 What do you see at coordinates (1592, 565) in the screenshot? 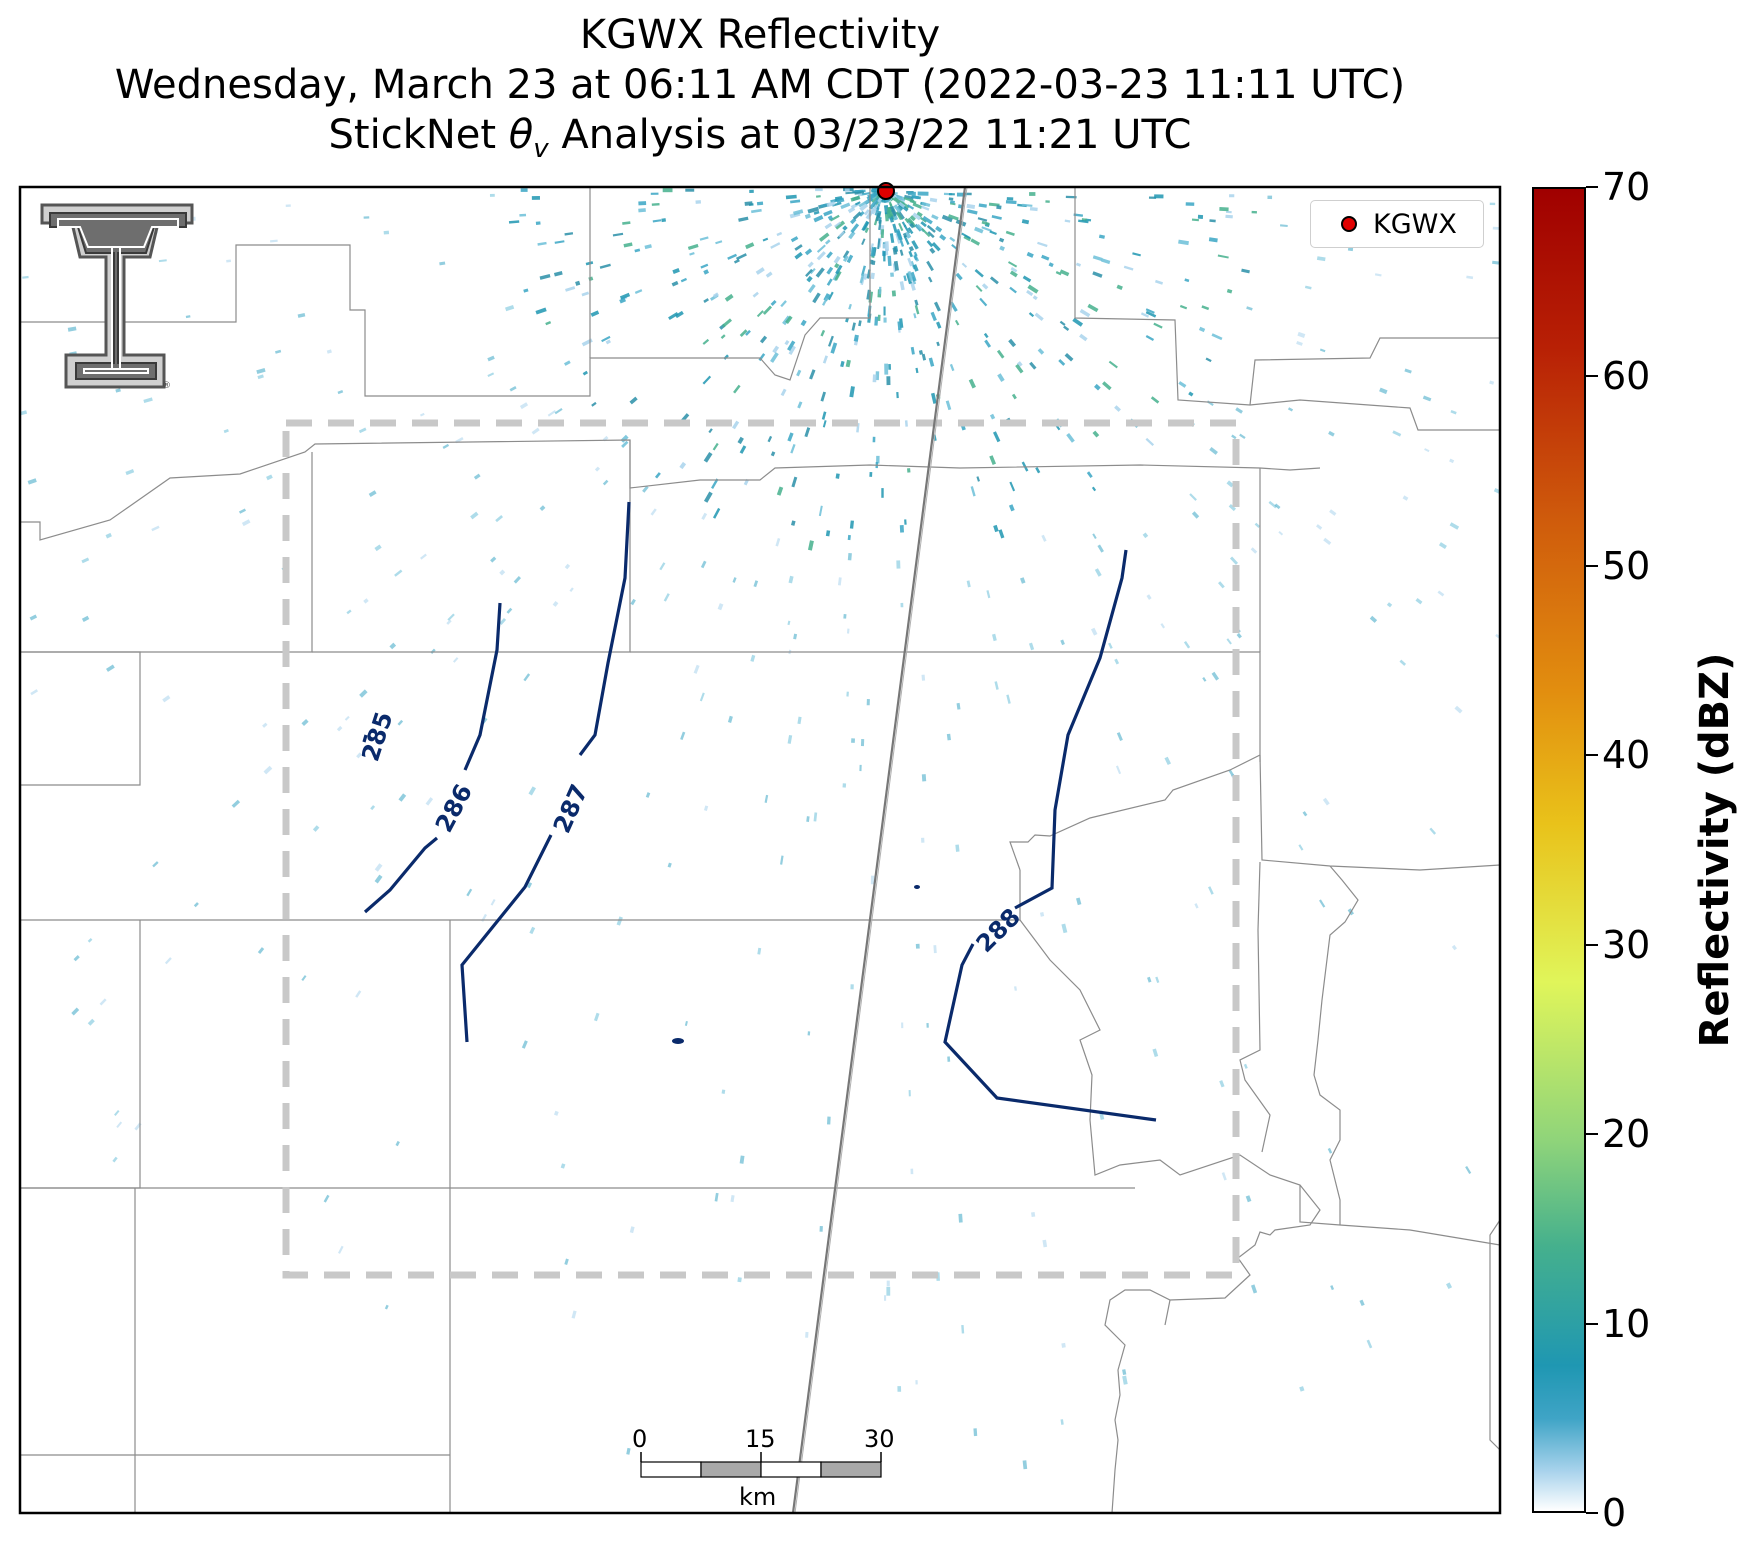
I see `colorbar-tick-mark` at bounding box center [1592, 565].